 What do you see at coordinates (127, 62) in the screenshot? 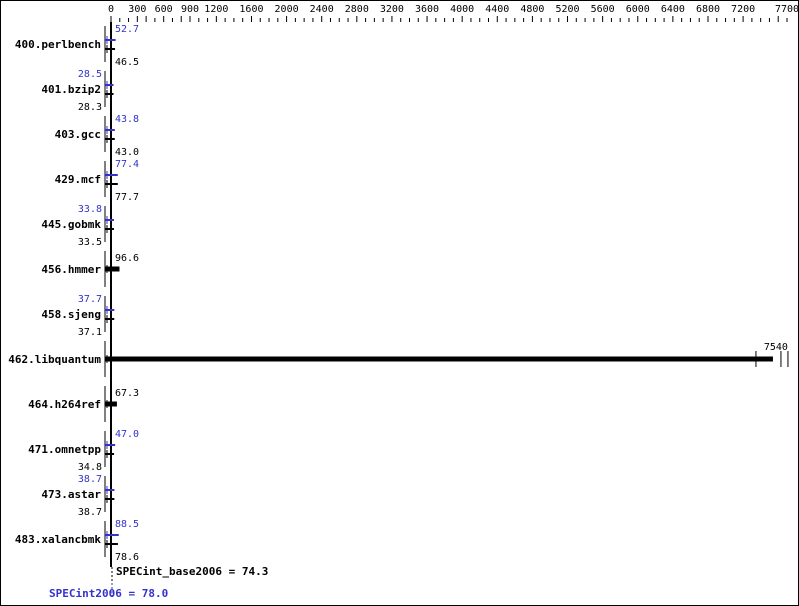
I see `base-value-label: 46.5` at bounding box center [127, 62].